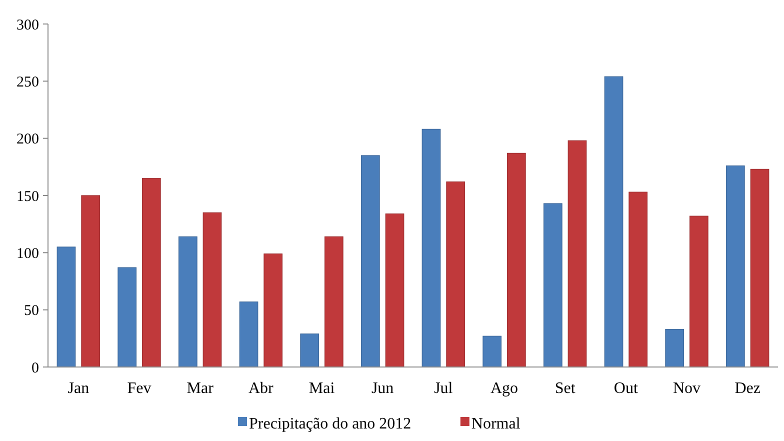 This screenshot has height=441, width=784. I want to click on x-tick-label: Jul, so click(444, 388).